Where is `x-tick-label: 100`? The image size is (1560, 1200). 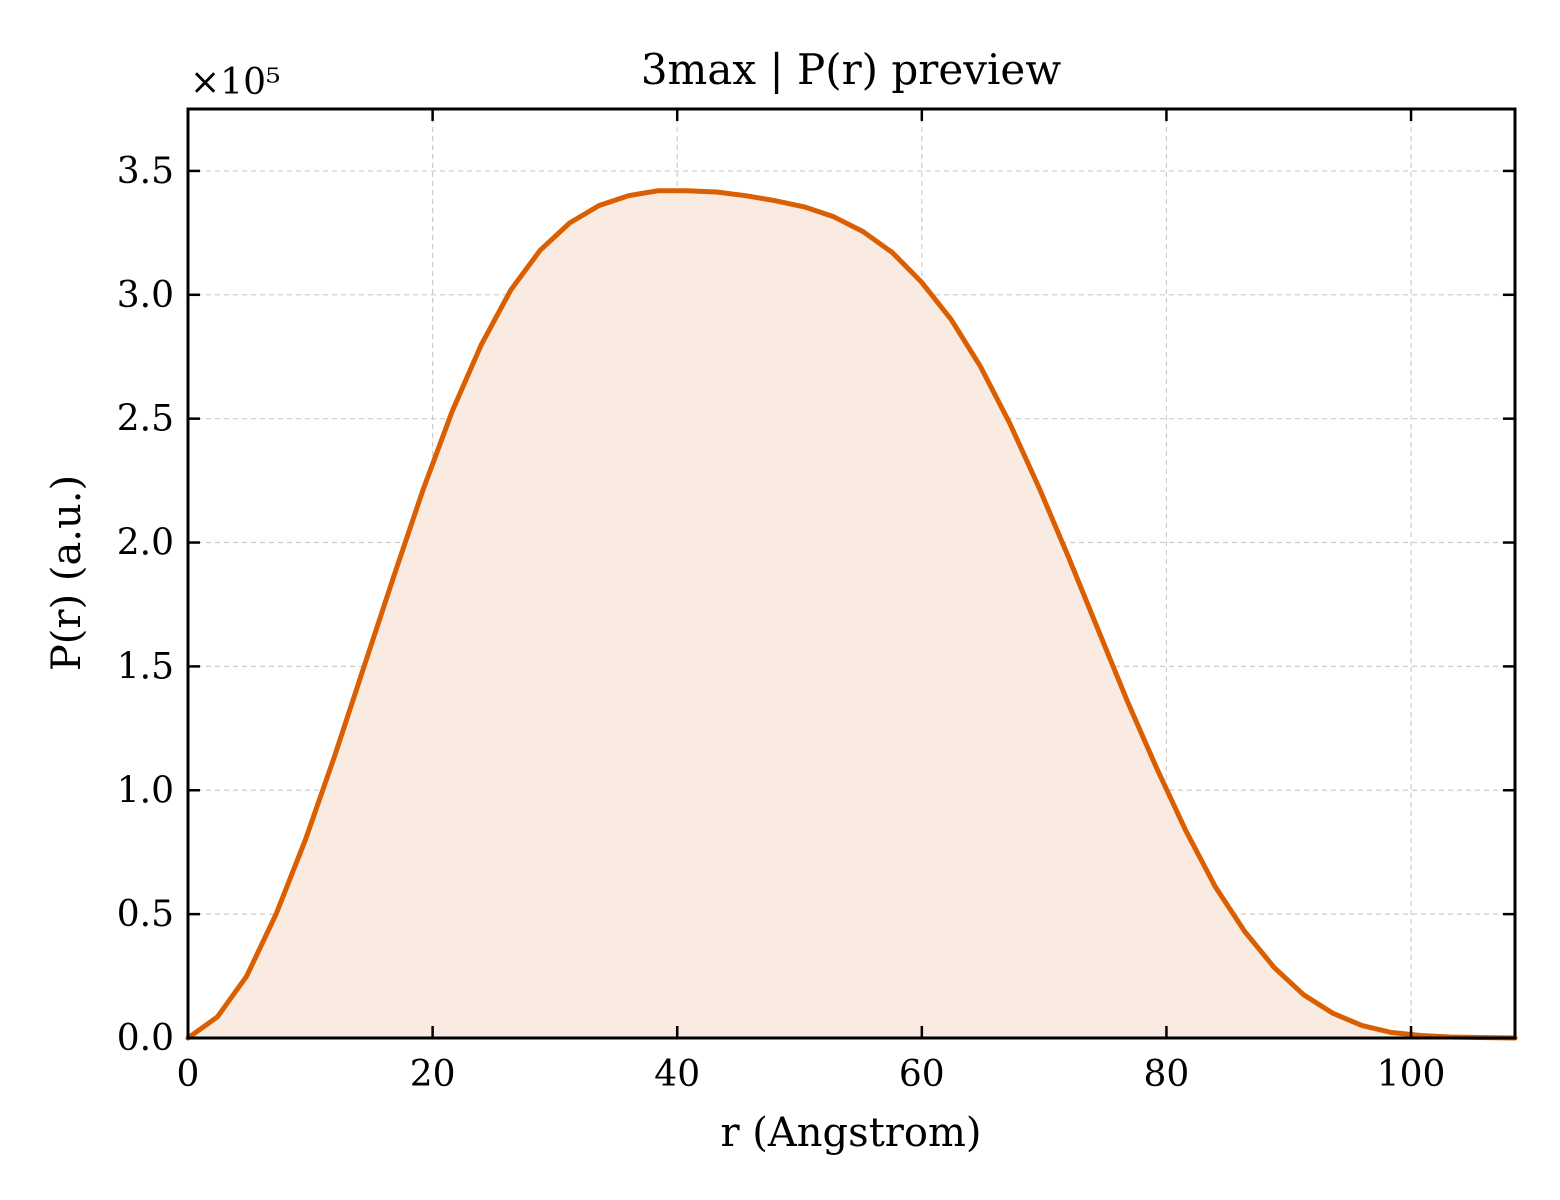
x-tick-label: 100 is located at coordinates (1411, 1074).